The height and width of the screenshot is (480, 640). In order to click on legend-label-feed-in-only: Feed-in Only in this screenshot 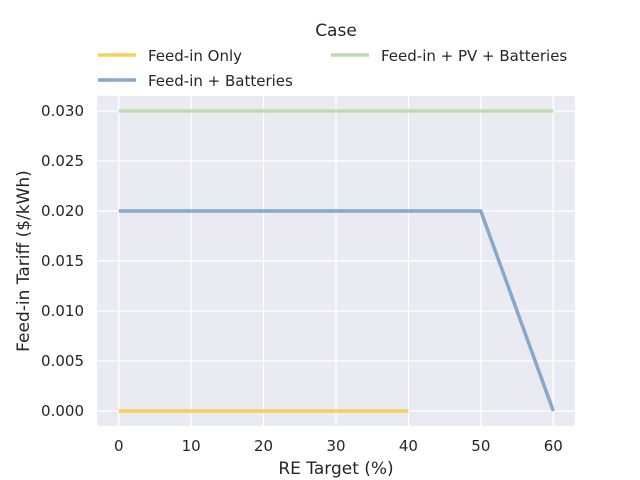, I will do `click(195, 56)`.